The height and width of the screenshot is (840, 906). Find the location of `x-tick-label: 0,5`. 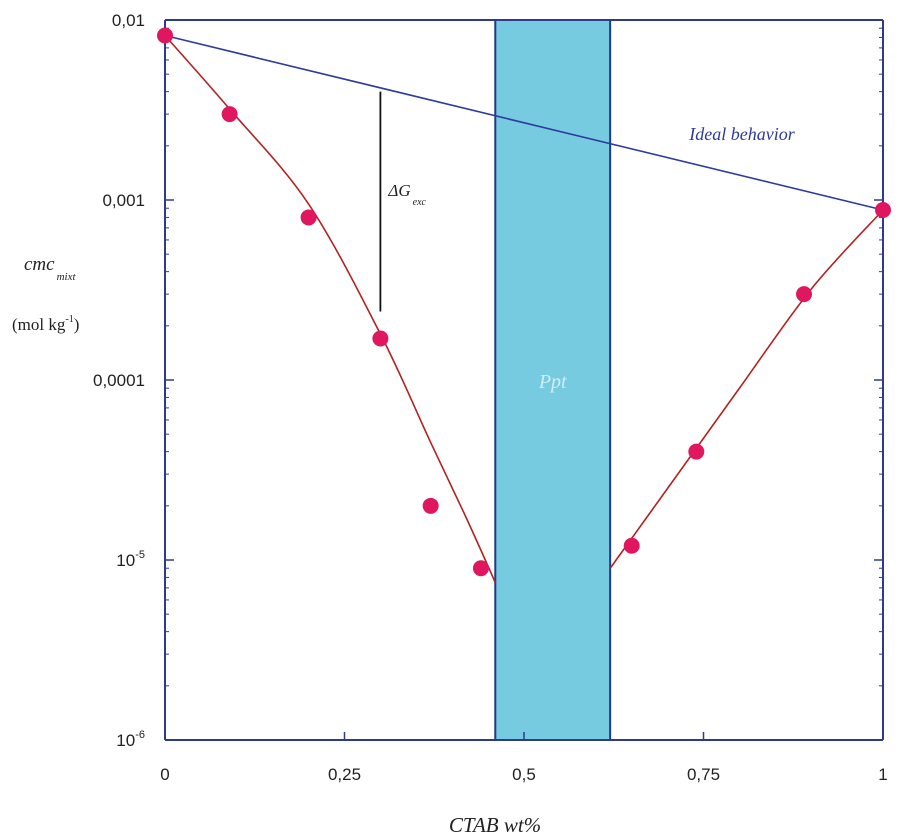

x-tick-label: 0,5 is located at coordinates (524, 774).